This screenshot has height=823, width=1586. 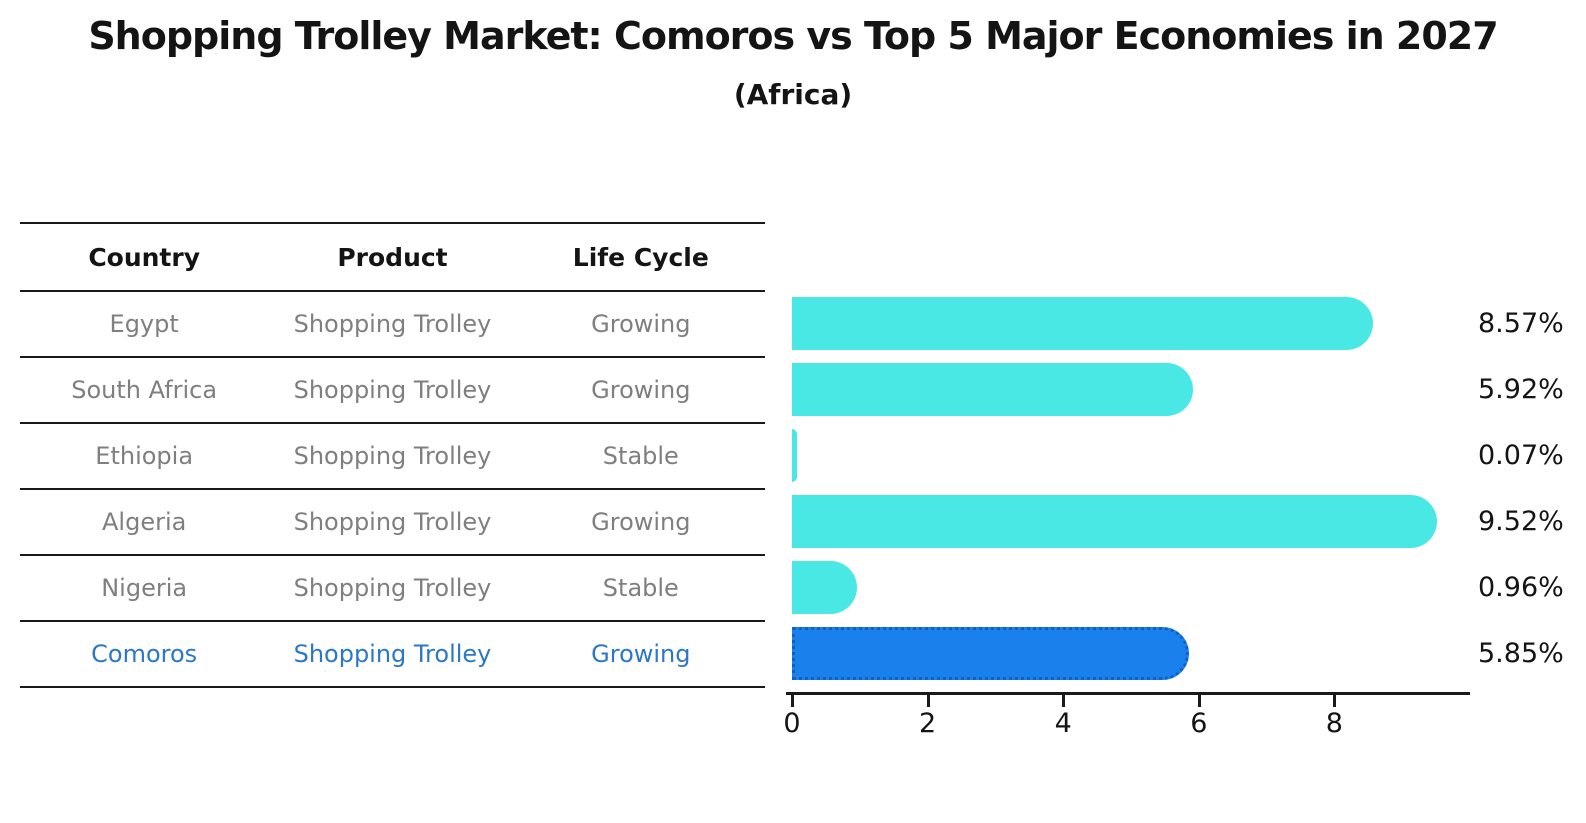 I want to click on value-label-comoros: 5.85%, so click(x=1521, y=653).